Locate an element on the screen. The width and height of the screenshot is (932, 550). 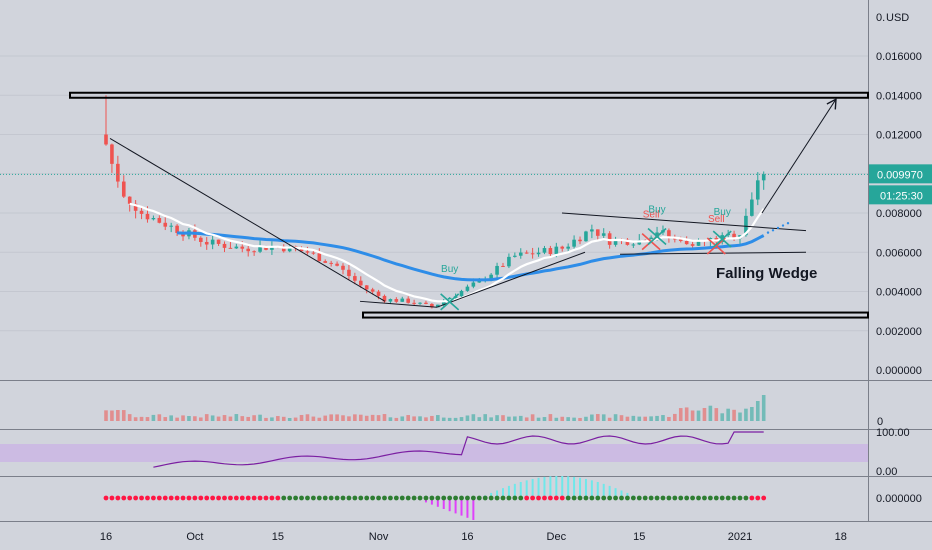
price-tick-label: 0.000000 is located at coordinates (899, 371).